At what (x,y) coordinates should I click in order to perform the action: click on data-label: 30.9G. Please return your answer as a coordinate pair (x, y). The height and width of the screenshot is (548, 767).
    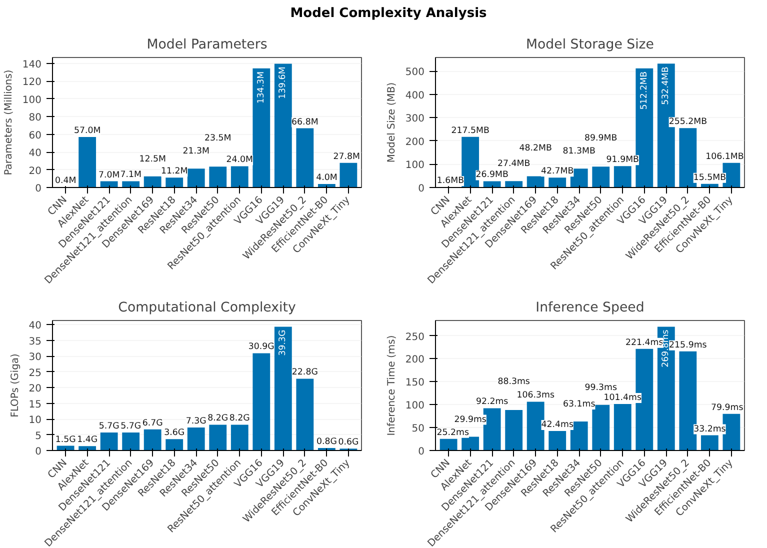
    Looking at the image, I should click on (261, 347).